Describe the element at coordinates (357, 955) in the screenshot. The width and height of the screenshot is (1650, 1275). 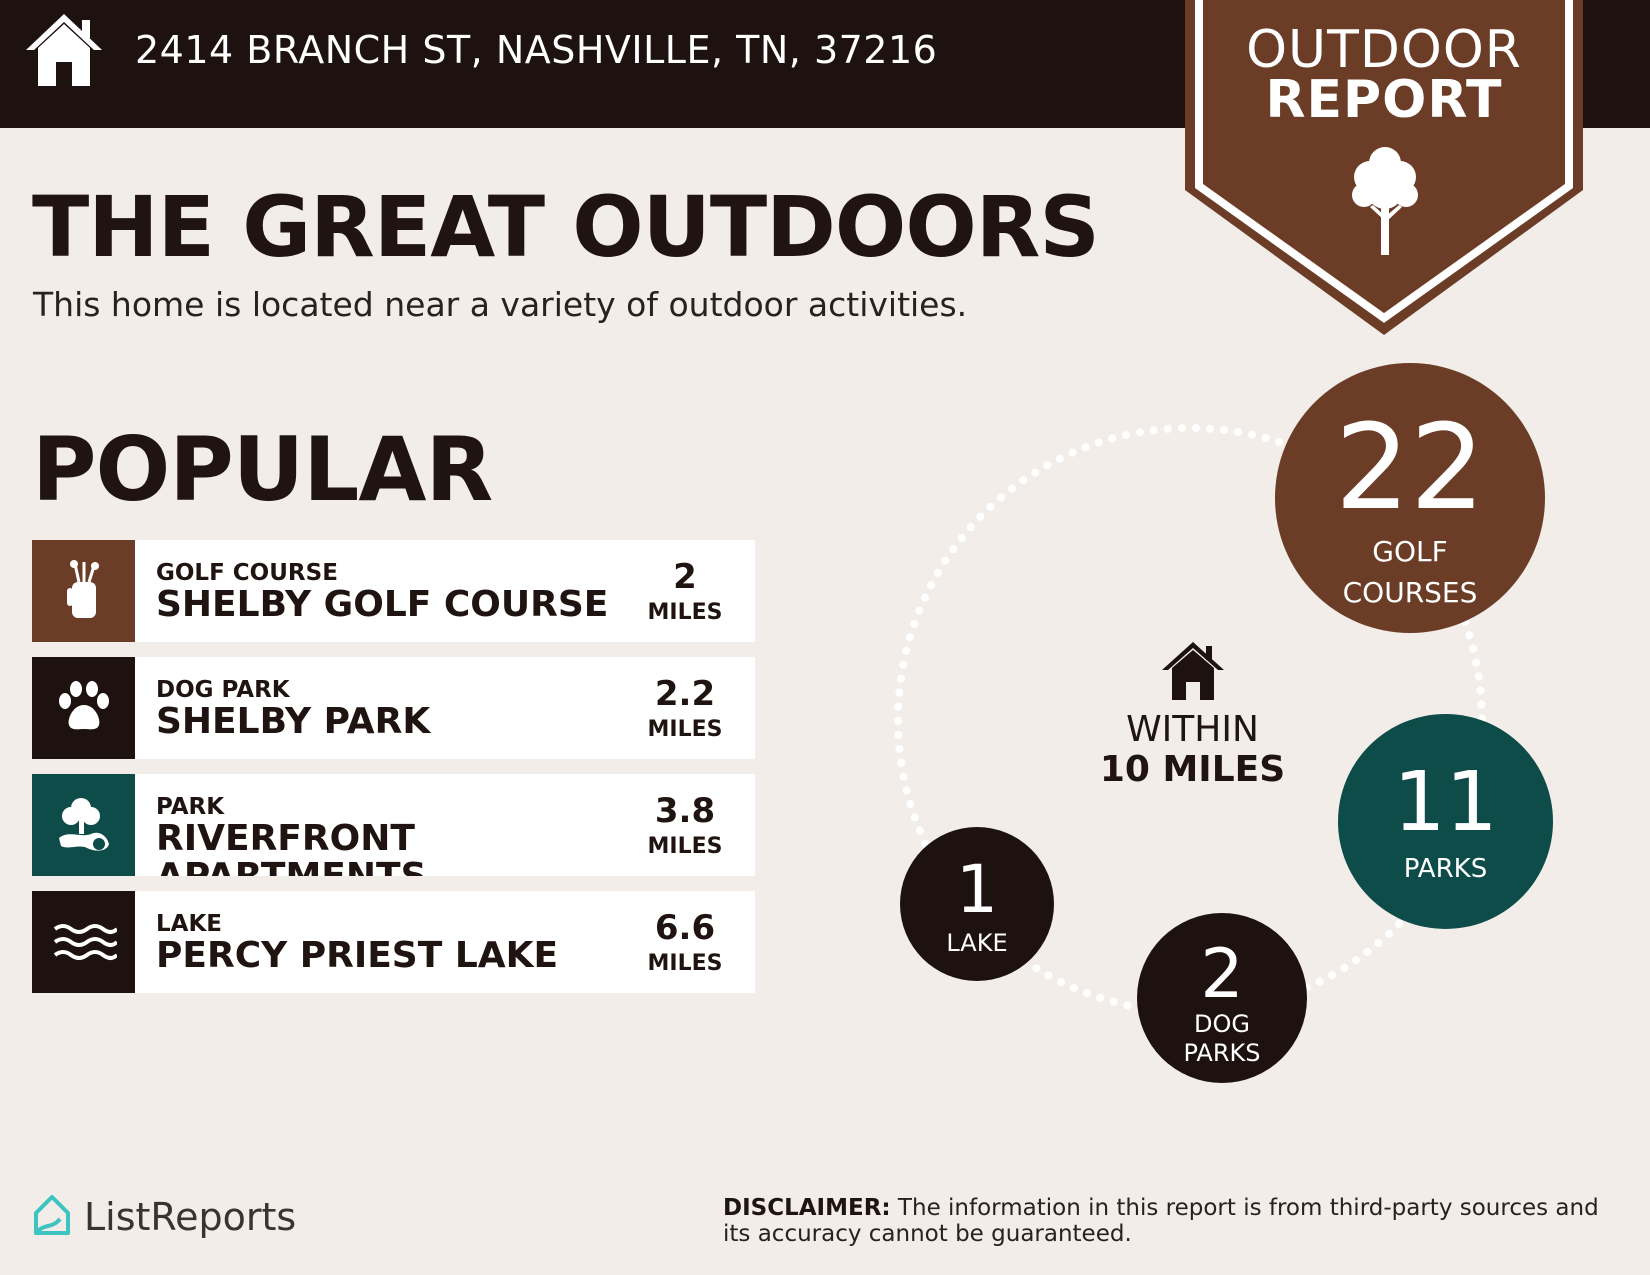
I see `item-name: PERCY PRIEST LAKE` at that location.